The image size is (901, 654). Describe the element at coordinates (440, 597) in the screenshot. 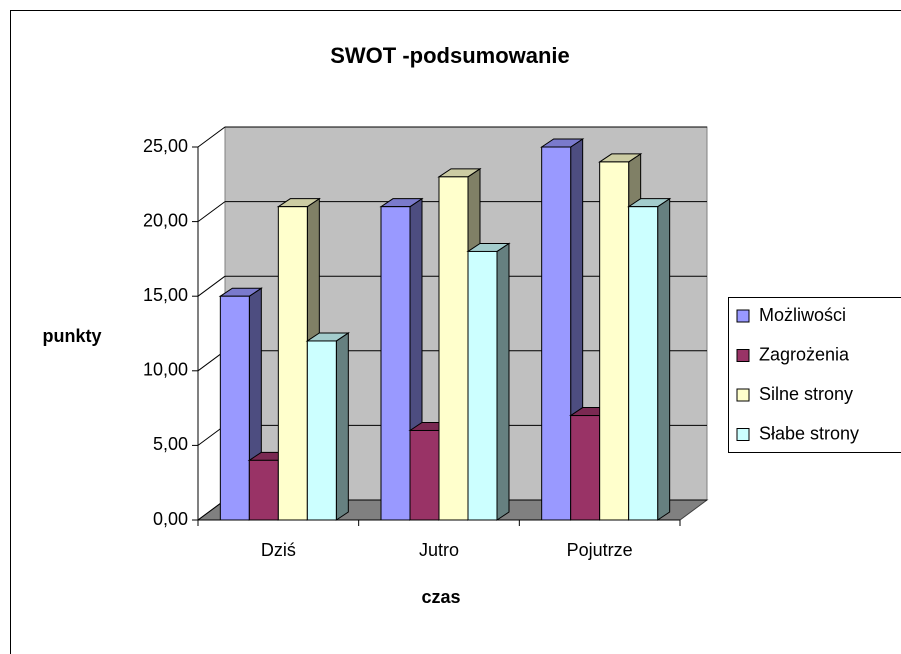

I see `x-axis-label: czas` at that location.